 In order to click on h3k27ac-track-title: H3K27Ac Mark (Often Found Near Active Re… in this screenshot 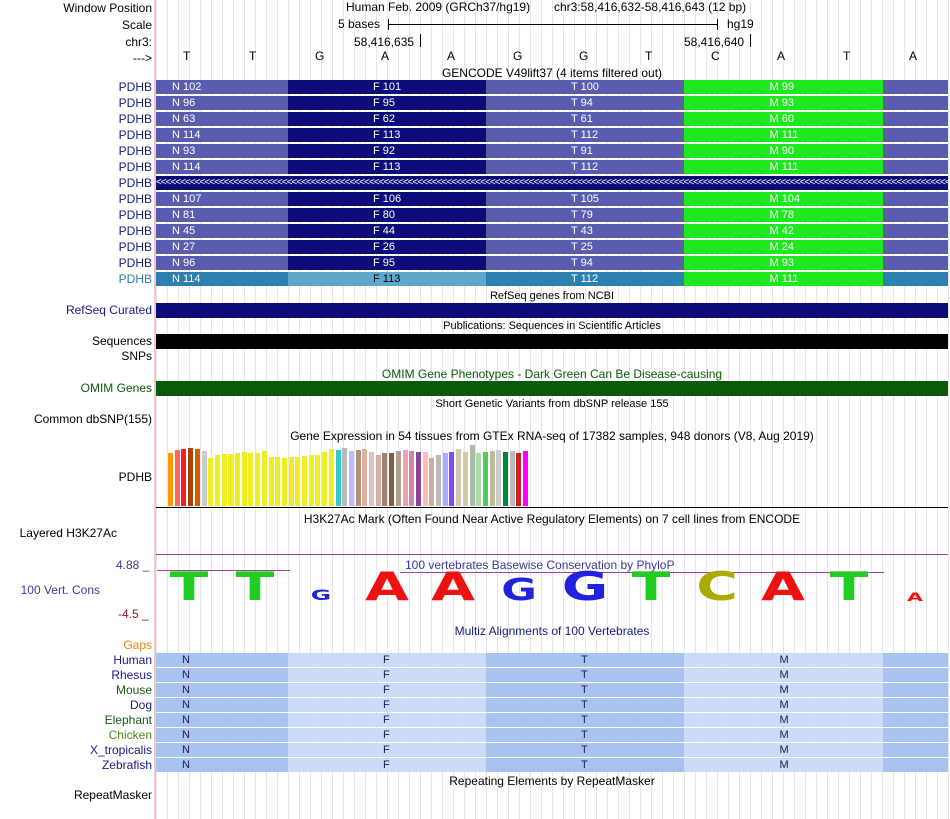, I will do `click(552, 519)`.